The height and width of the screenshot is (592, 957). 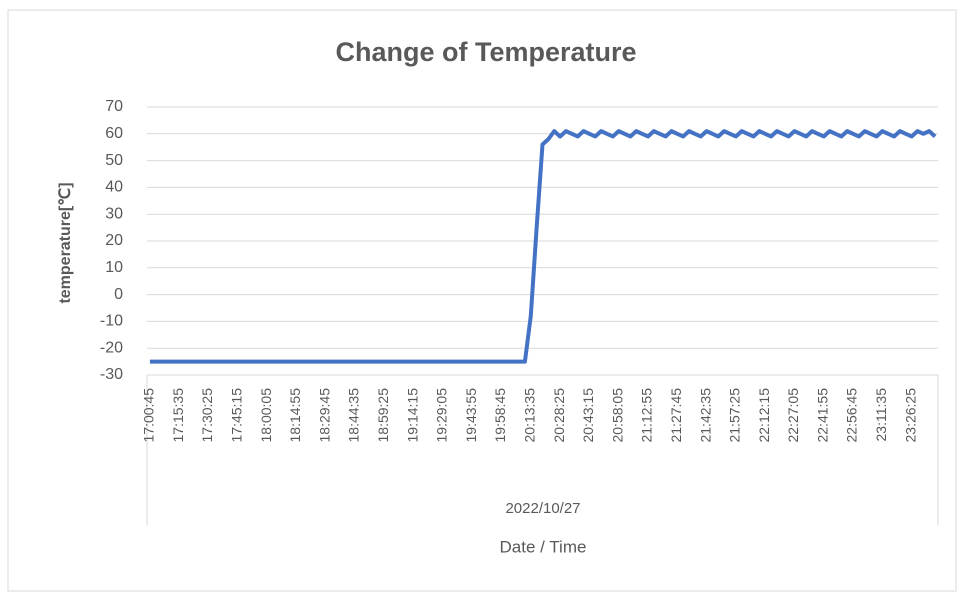 I want to click on x-tick-label: 21:57:25, so click(x=735, y=415).